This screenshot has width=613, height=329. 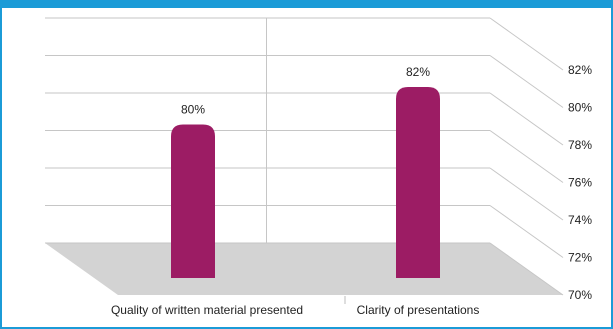 I want to click on category-label: Quality of written material presented, so click(x=207, y=310).